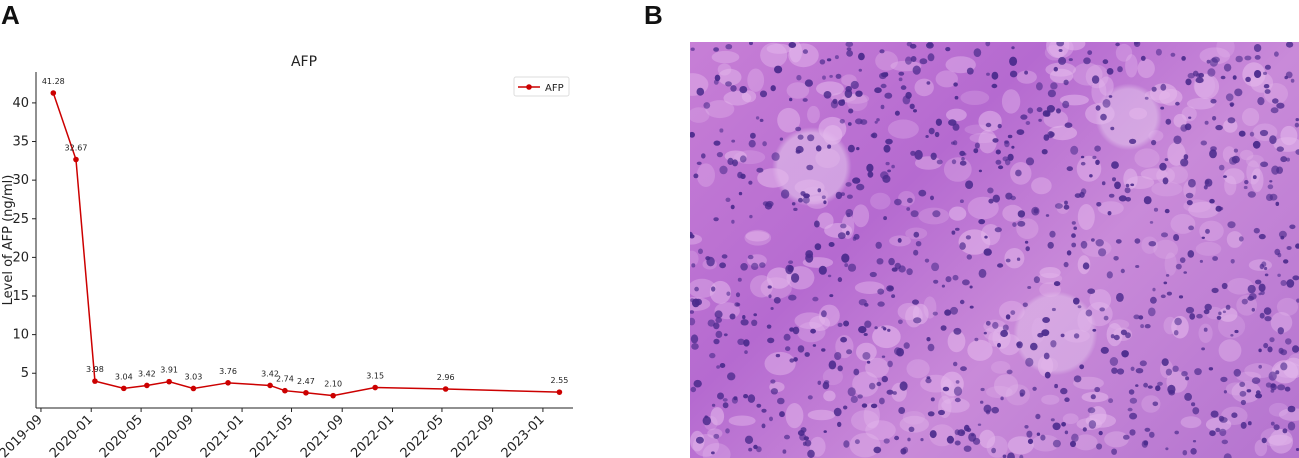  I want to click on y-axis-ticks: 5 10 15 20 25 30 35 40, so click(24, 238).